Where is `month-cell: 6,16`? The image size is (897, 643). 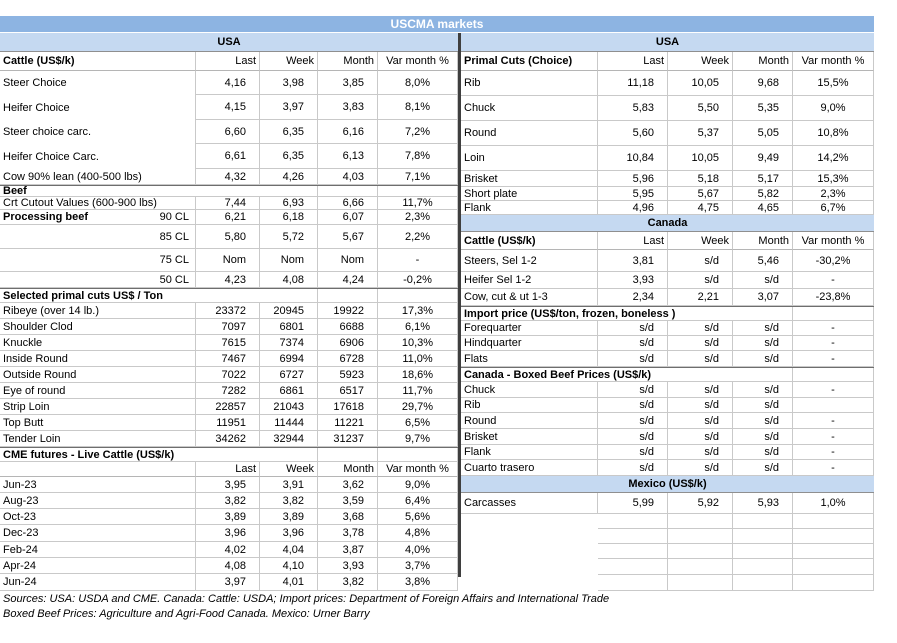
month-cell: 6,16 is located at coordinates (348, 132).